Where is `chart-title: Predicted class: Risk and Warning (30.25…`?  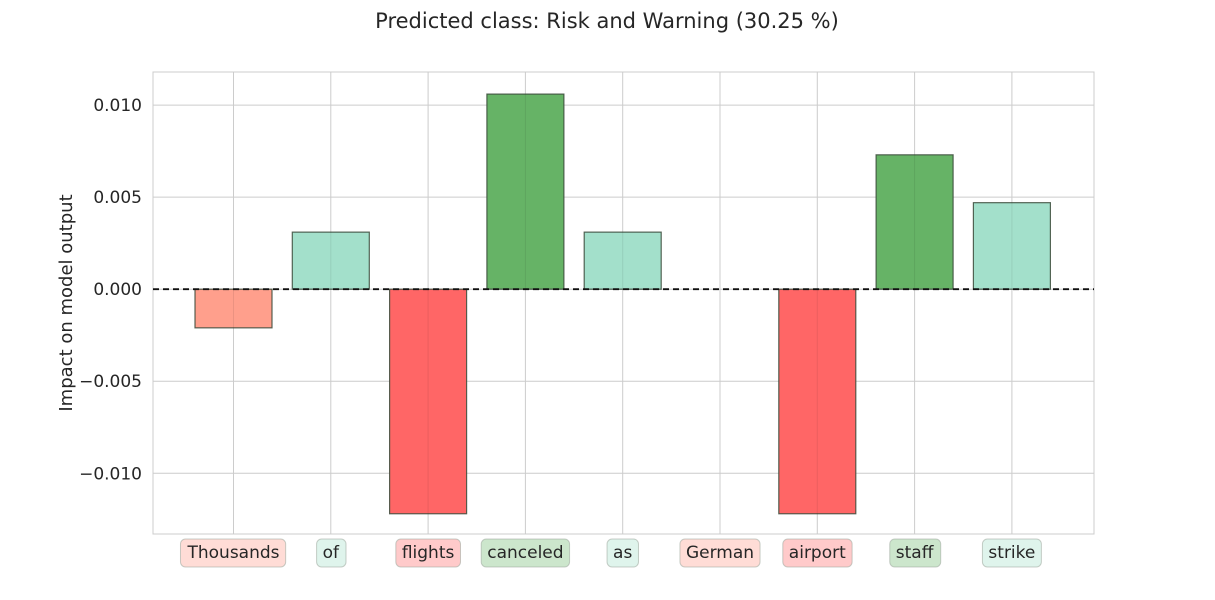 chart-title: Predicted class: Risk and Warning (30.25… is located at coordinates (607, 21).